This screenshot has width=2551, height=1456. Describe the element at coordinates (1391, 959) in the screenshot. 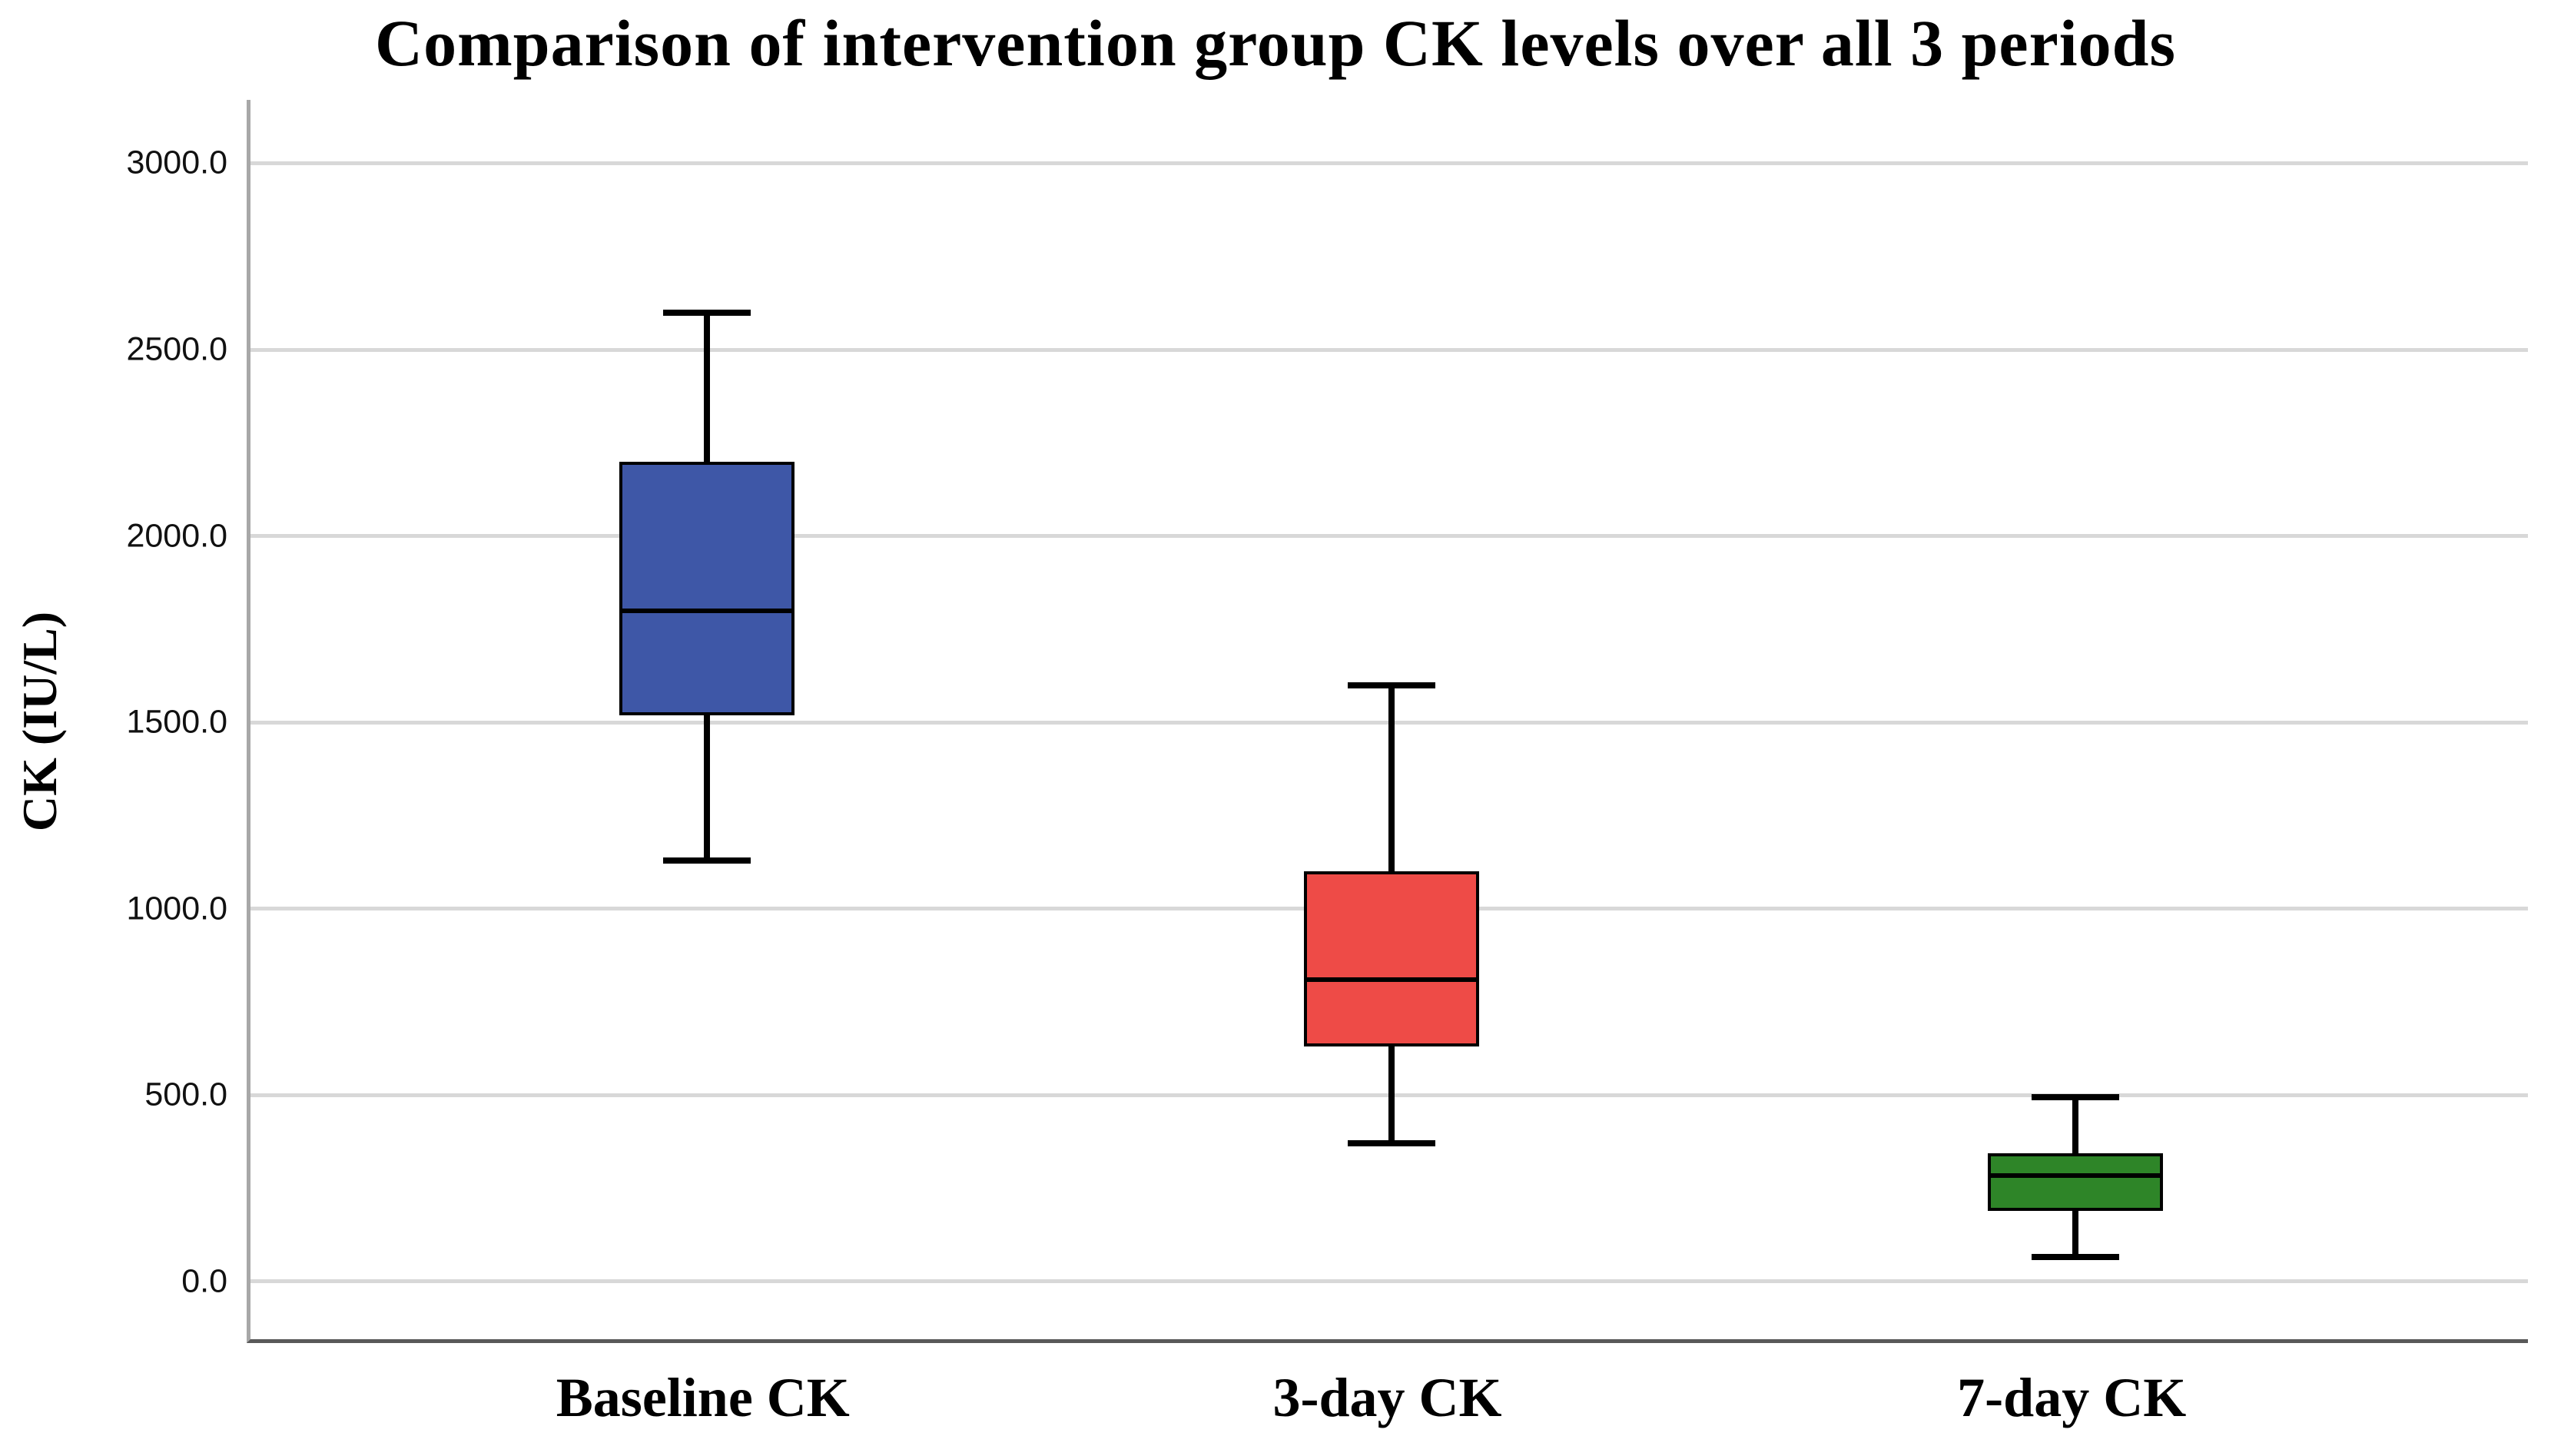

I see `box-3-day-ck` at that location.